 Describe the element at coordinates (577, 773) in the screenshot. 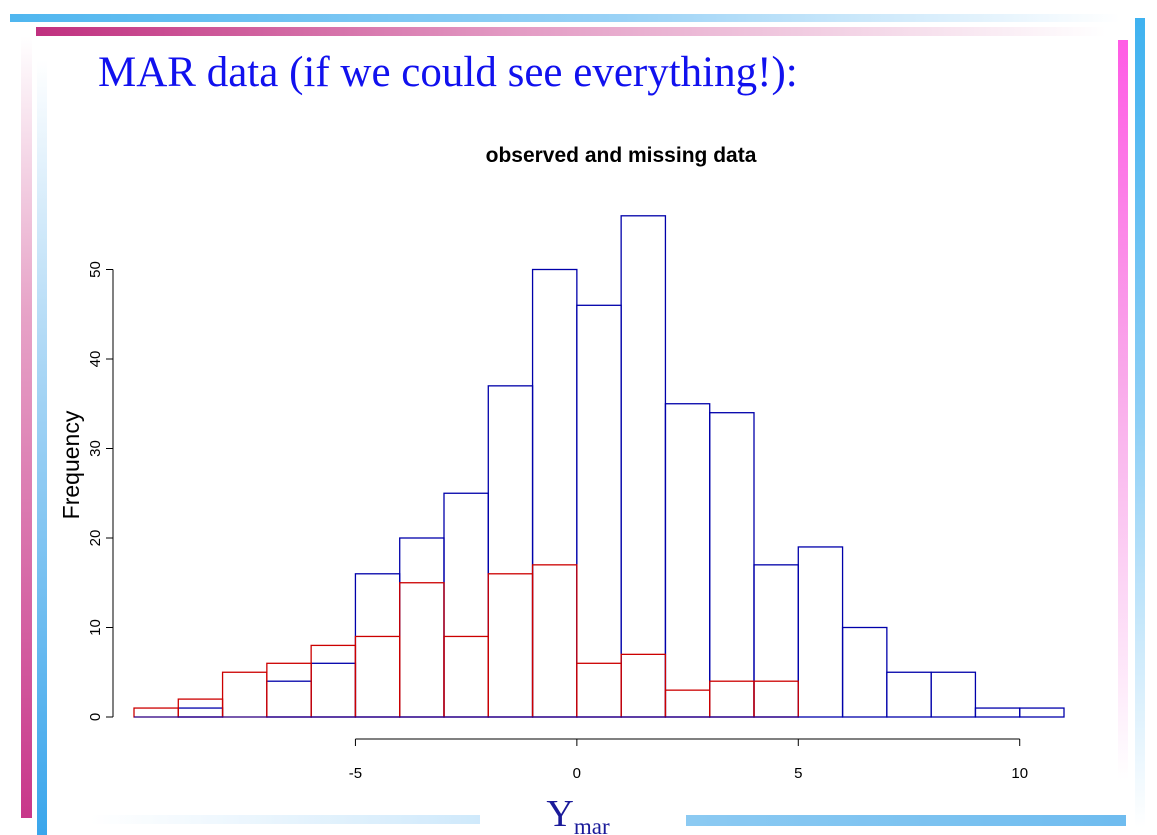

I see `x-tick-label: 0` at that location.